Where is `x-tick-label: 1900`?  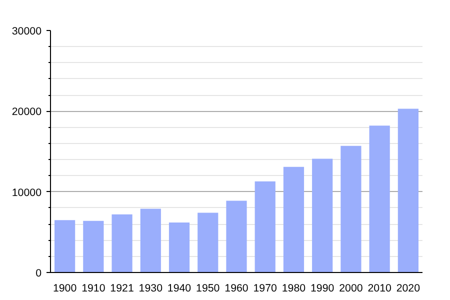
x-tick-label: 1900 is located at coordinates (64, 288).